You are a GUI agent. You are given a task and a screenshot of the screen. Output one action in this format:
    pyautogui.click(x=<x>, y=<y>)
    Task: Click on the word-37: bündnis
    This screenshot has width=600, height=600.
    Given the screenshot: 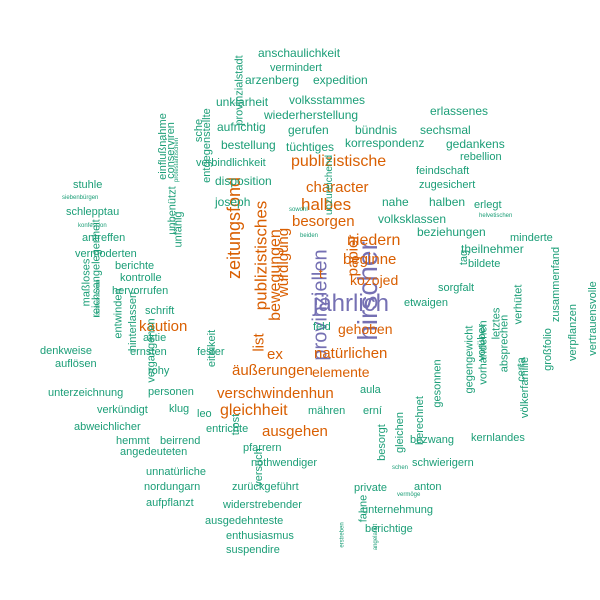 What is the action you would take?
    pyautogui.click(x=376, y=130)
    